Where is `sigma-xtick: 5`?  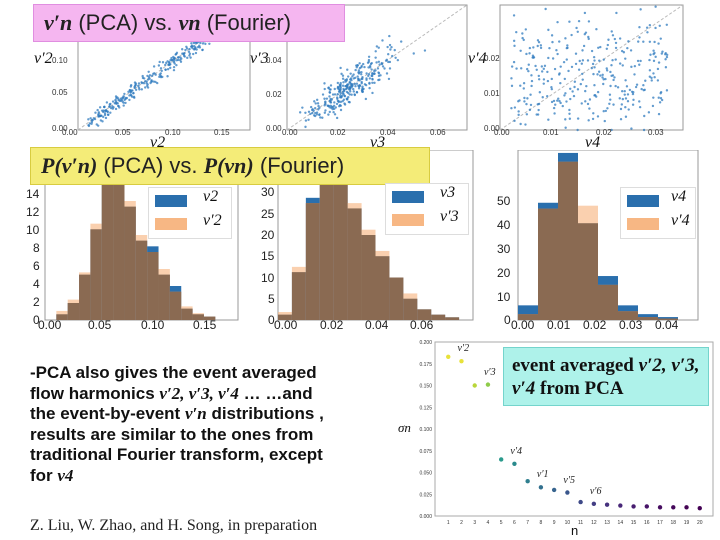 sigma-xtick: 5 is located at coordinates (501, 523).